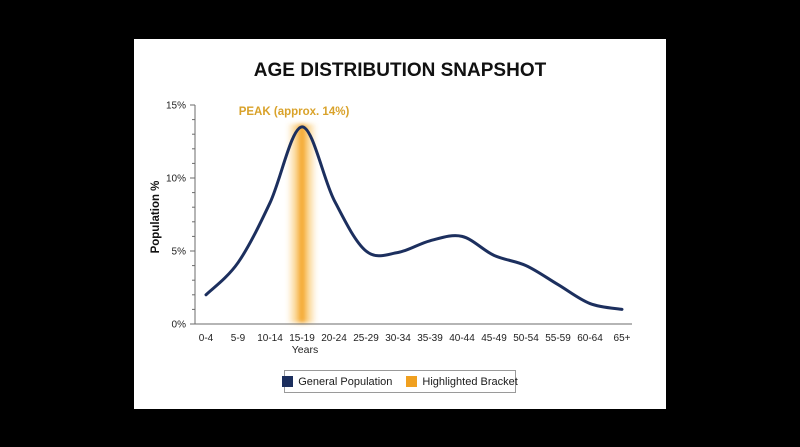 The height and width of the screenshot is (447, 800). What do you see at coordinates (179, 252) in the screenshot?
I see `y-tick-label: 5%` at bounding box center [179, 252].